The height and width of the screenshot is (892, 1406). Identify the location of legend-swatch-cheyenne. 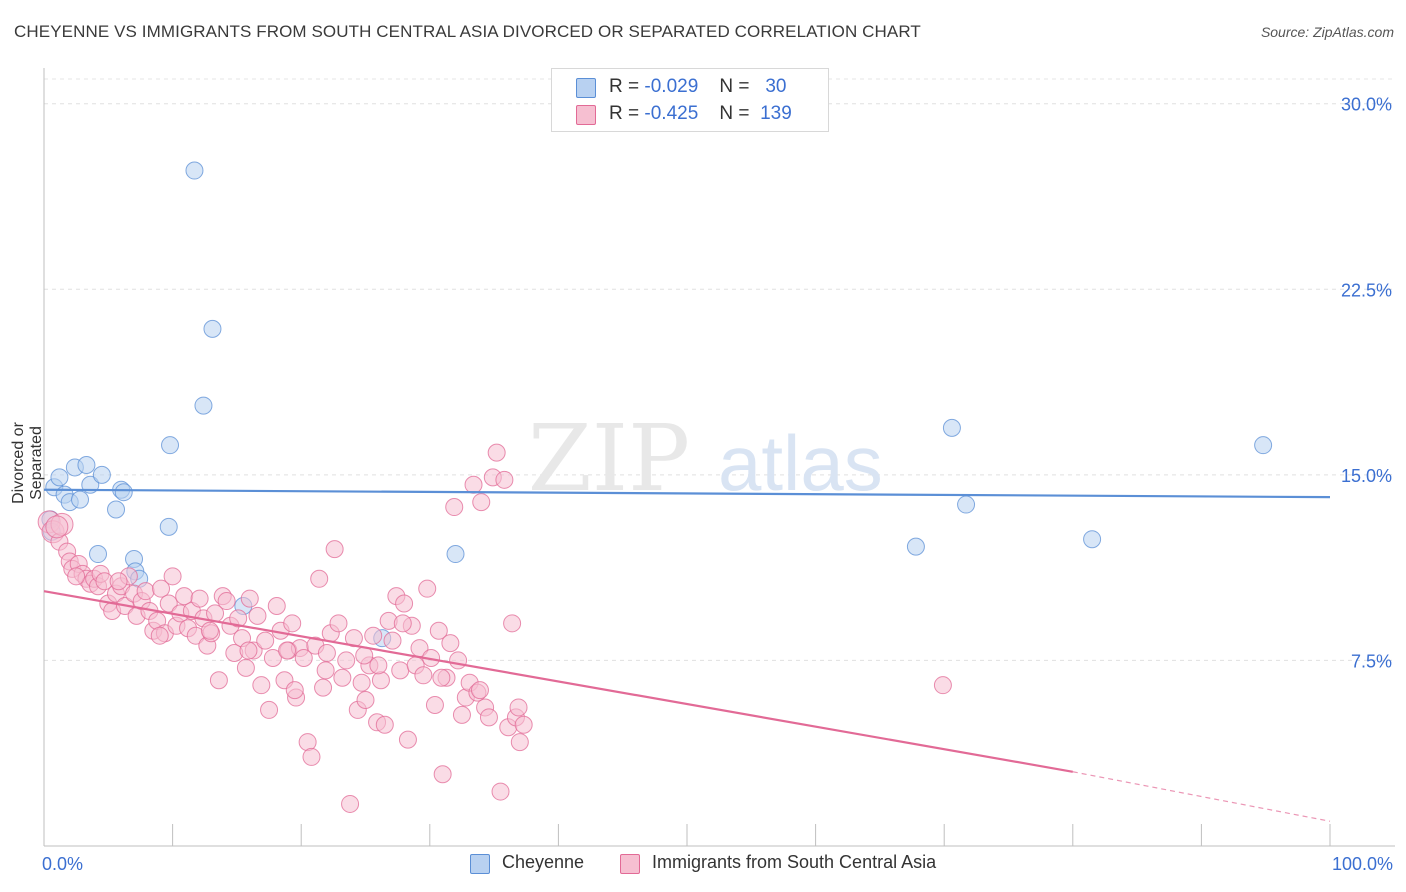
(586, 88).